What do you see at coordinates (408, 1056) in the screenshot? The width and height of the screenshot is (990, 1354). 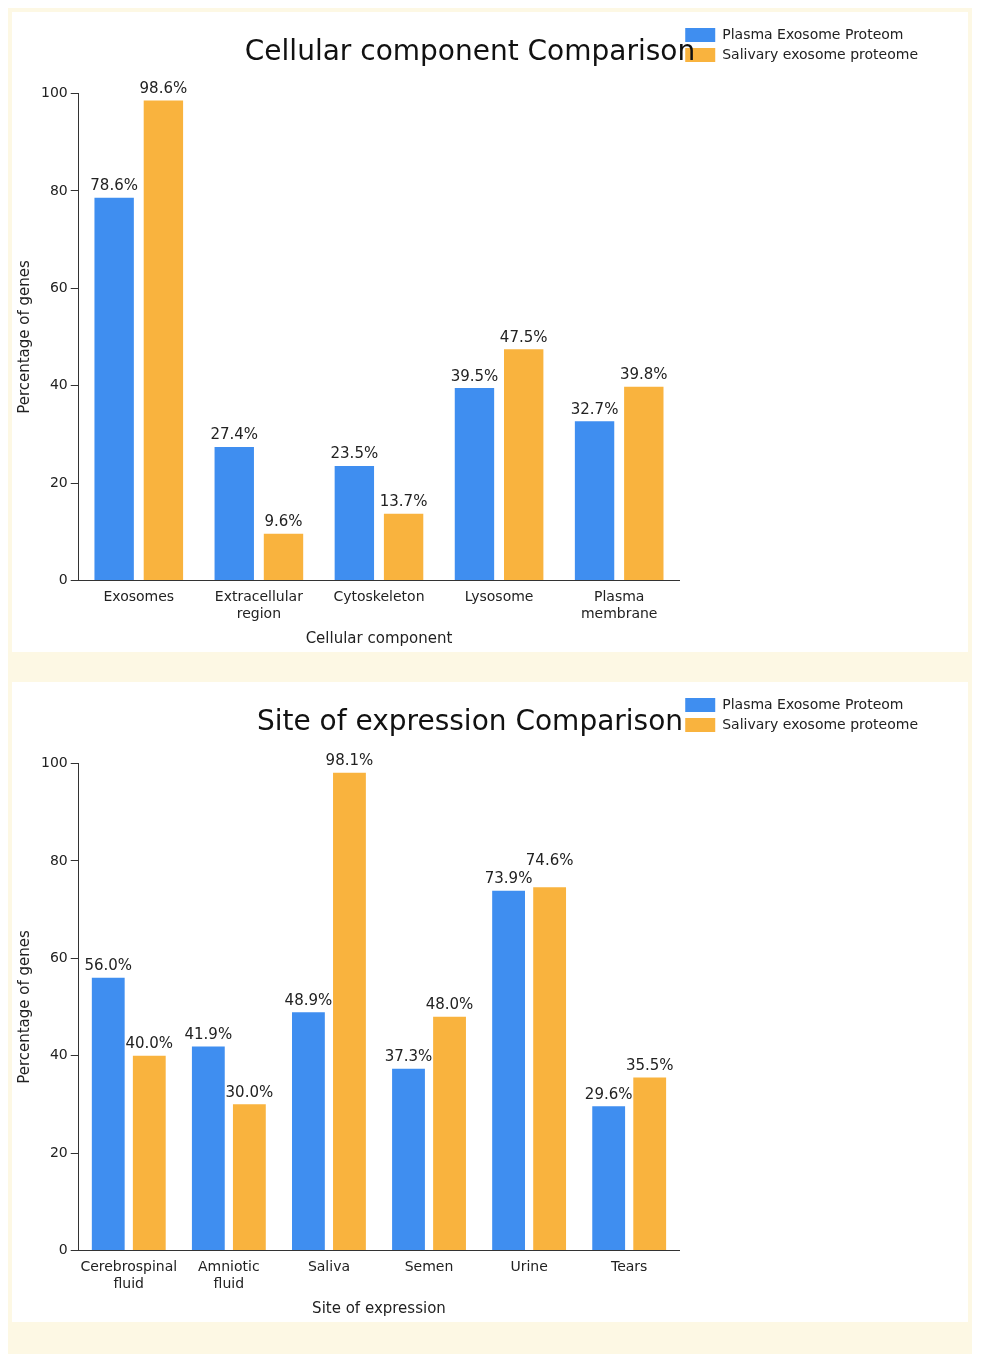 I see `data-label: 37.3%` at bounding box center [408, 1056].